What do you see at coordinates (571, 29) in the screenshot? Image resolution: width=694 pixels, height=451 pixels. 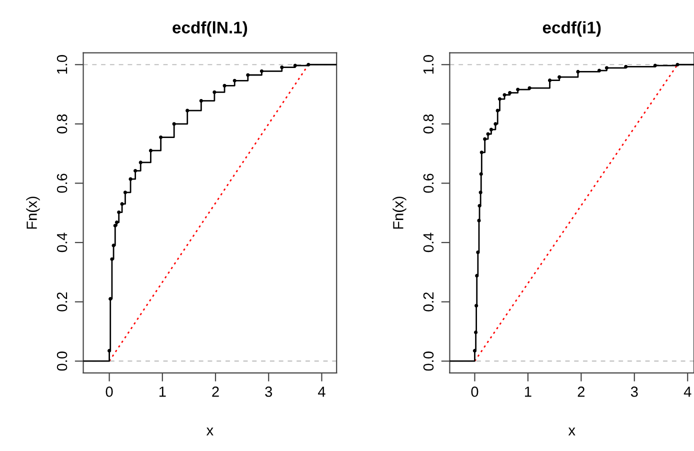 I see `chart-title: ecdf(i1)` at bounding box center [571, 29].